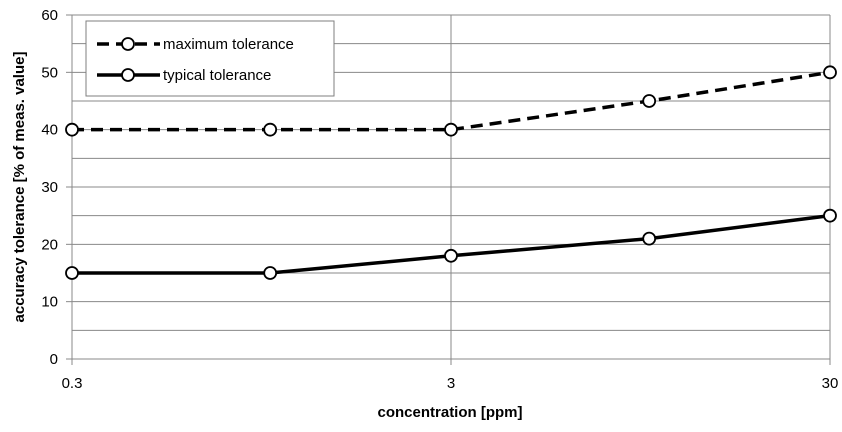  What do you see at coordinates (830, 383) in the screenshot?
I see `x-tick-label: 30` at bounding box center [830, 383].